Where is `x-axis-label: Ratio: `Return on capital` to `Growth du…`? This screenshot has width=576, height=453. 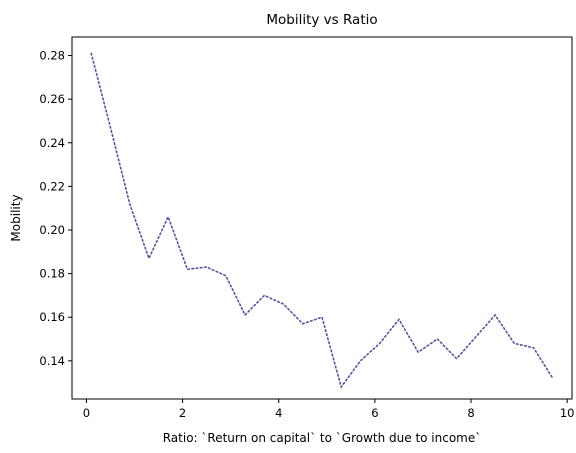
x-axis-label: Ratio: `Return on capital` to `Growth du… is located at coordinates (322, 438).